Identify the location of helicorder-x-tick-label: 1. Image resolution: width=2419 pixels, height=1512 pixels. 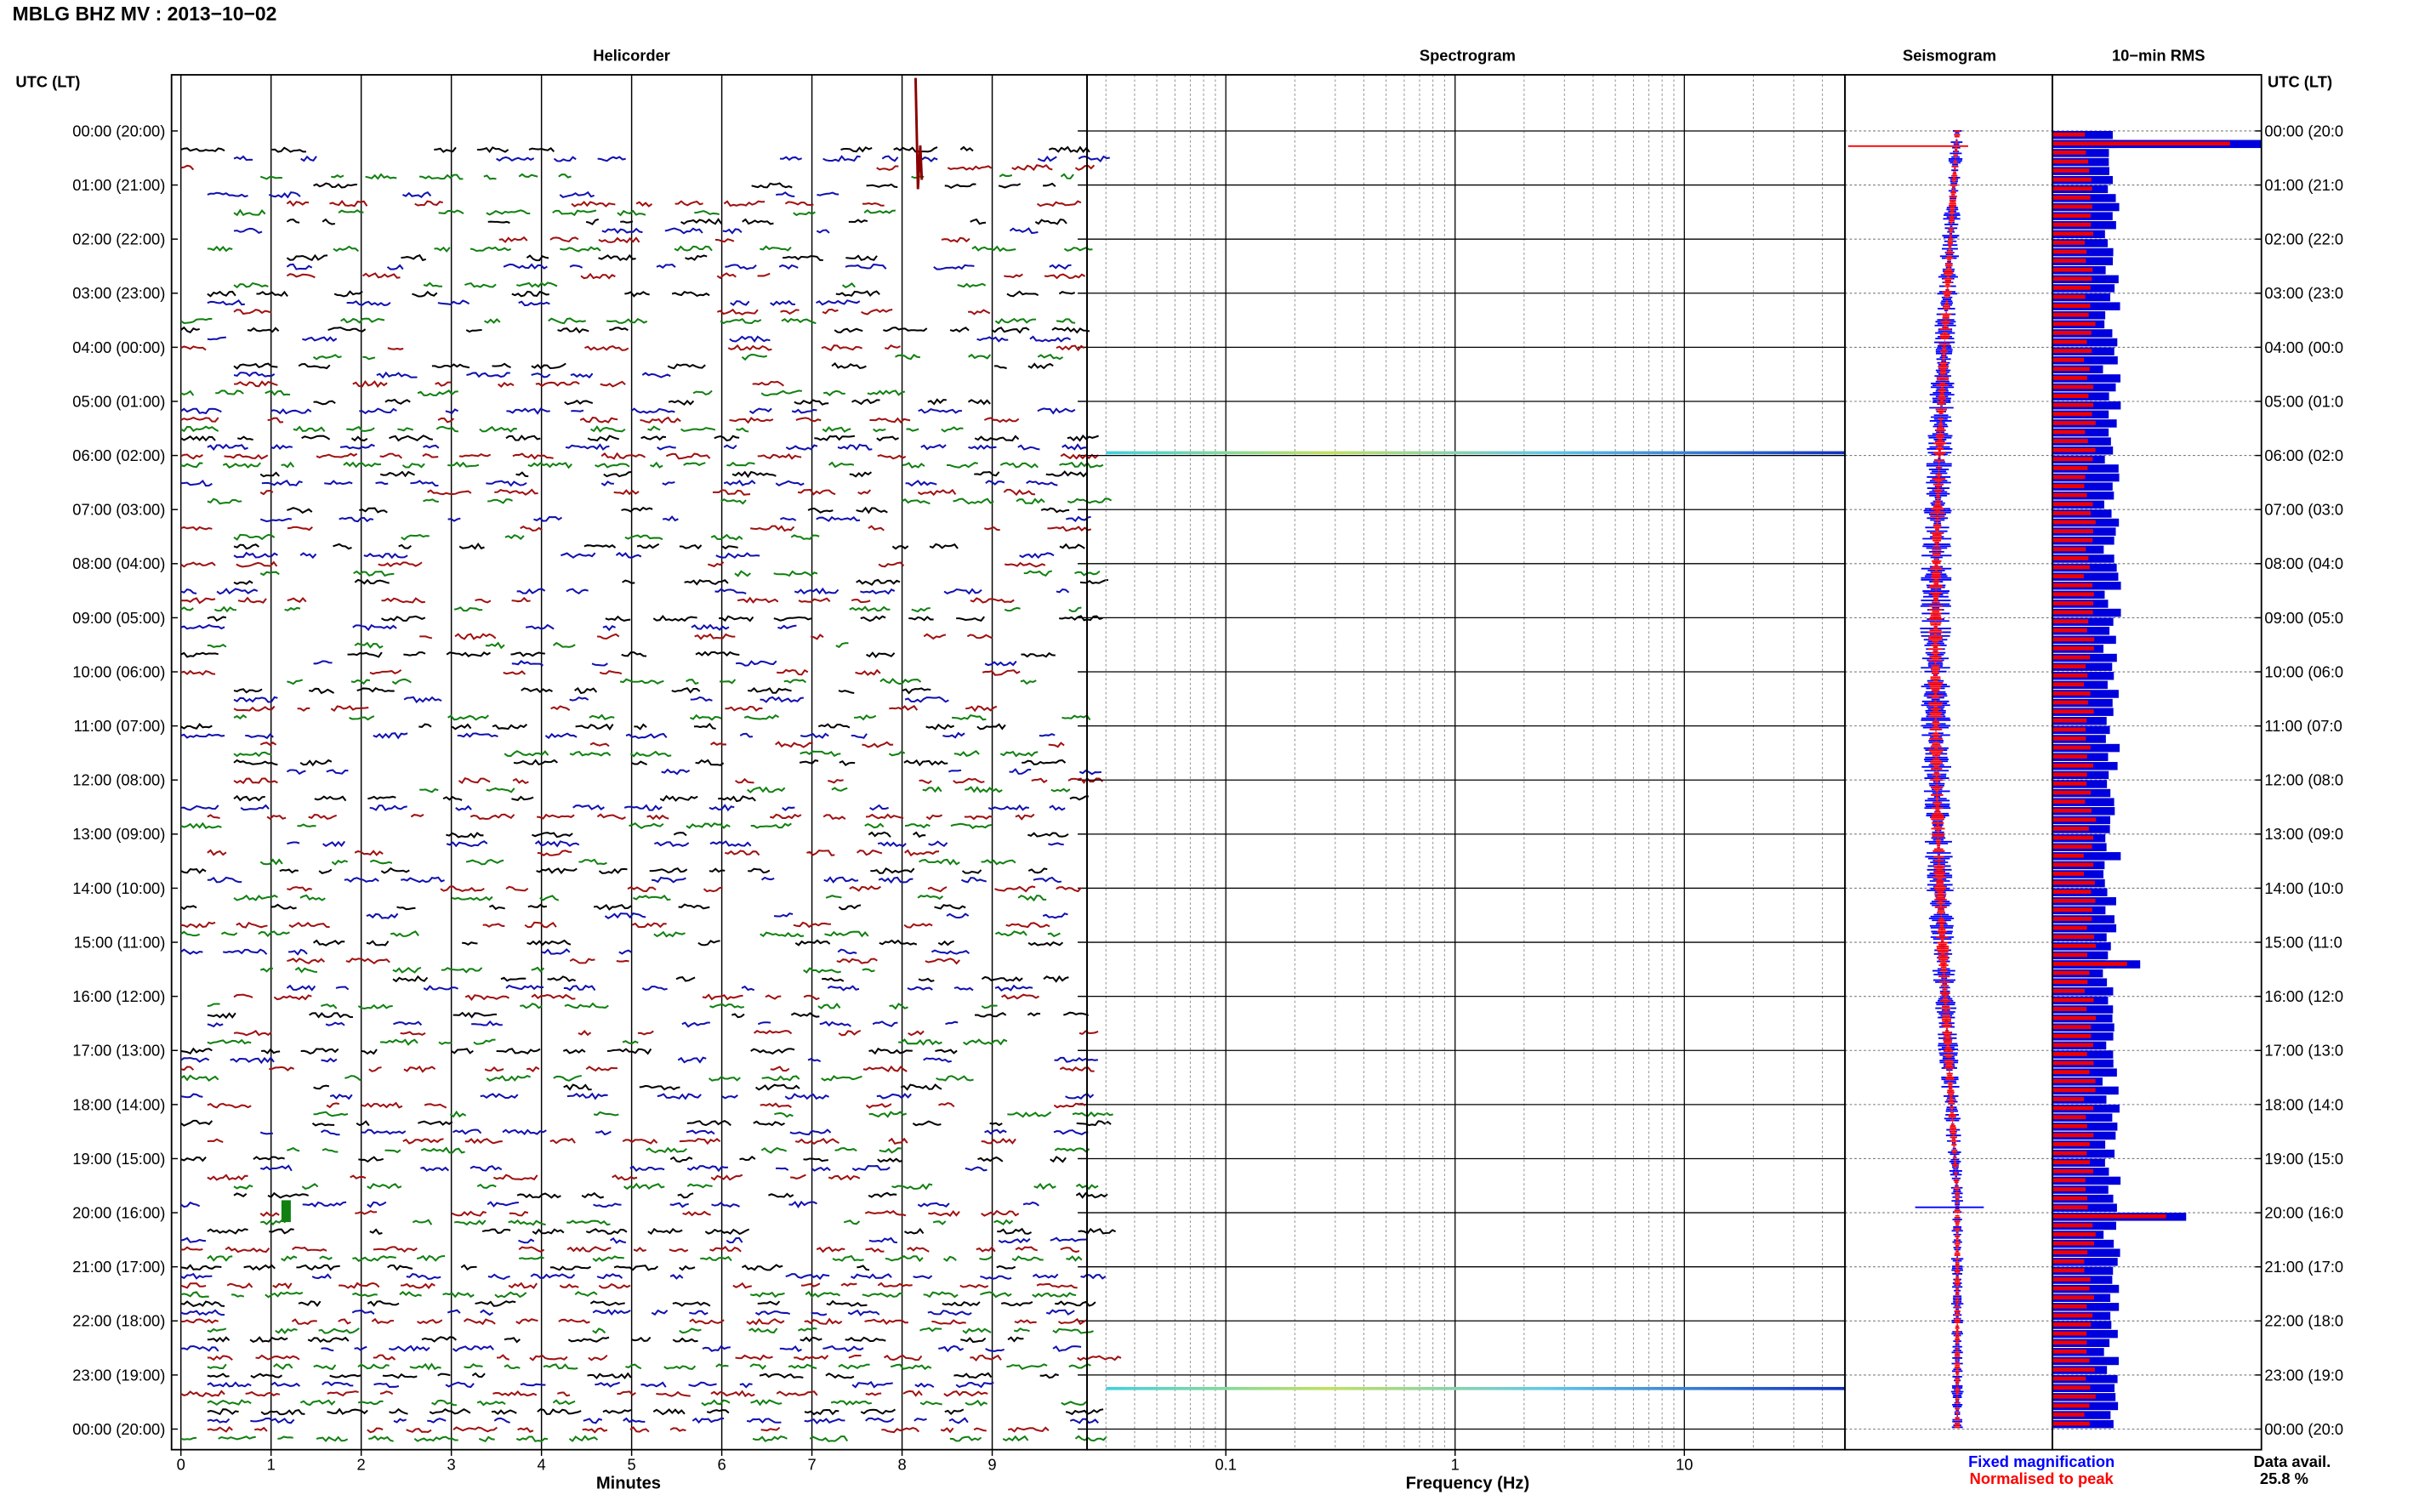
(271, 1465).